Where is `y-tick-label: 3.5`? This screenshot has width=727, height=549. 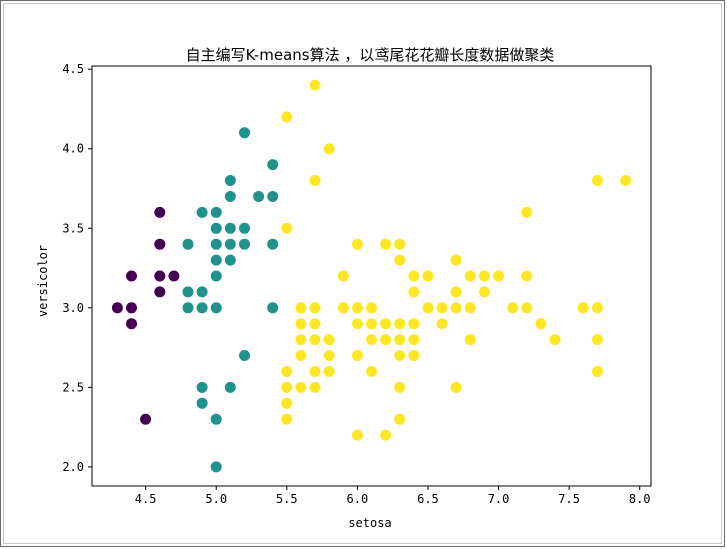 y-tick-label: 3.5 is located at coordinates (73, 228).